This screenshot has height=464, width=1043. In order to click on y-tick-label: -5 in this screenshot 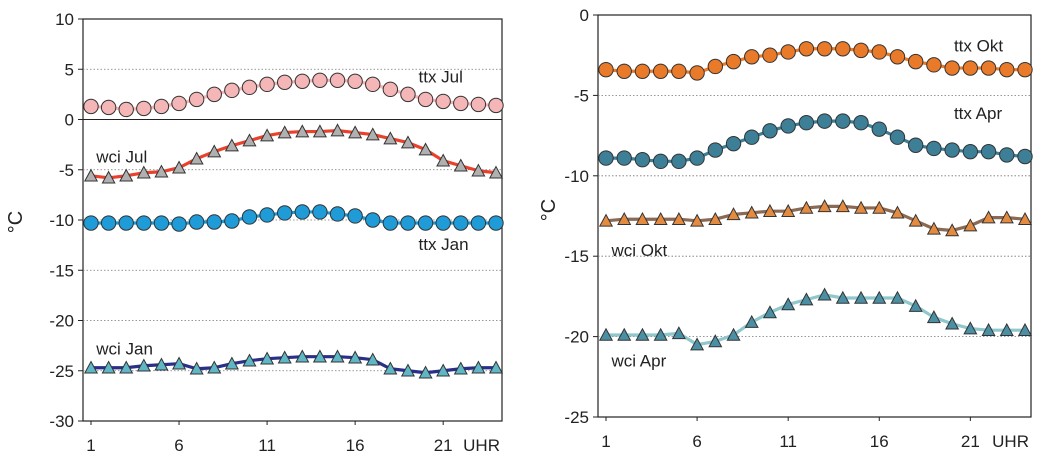, I will do `click(581, 95)`.